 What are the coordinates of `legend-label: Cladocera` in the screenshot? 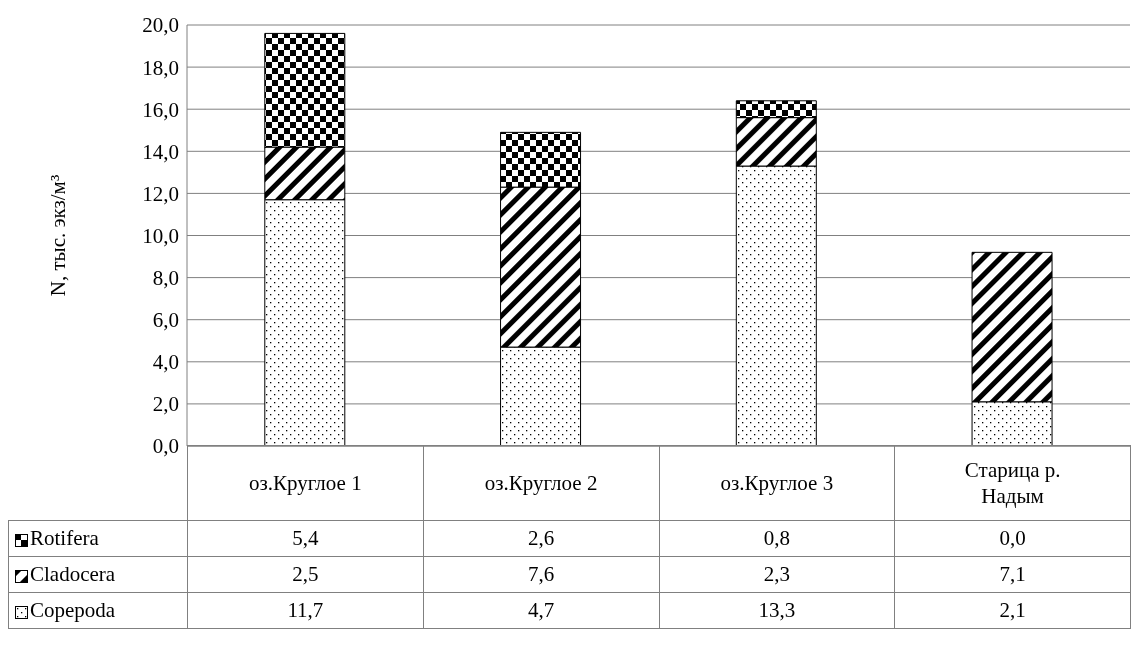 It's located at (98, 574).